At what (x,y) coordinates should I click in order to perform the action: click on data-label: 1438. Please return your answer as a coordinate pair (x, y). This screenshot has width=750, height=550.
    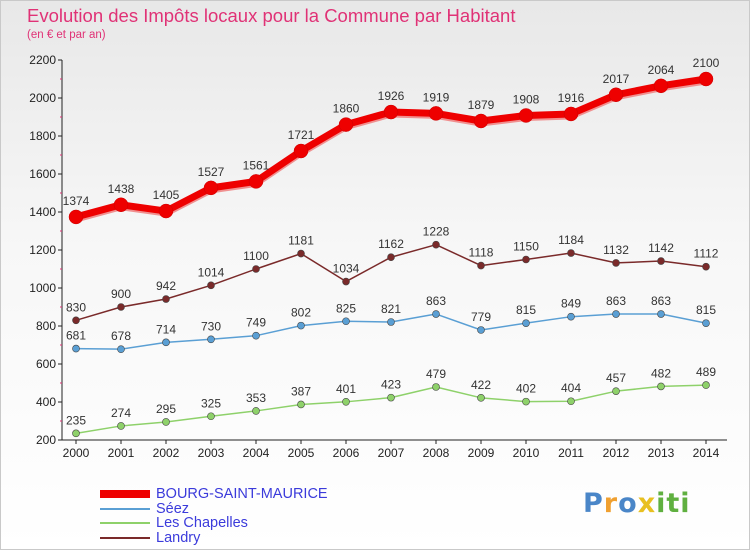
    Looking at the image, I should click on (121, 189).